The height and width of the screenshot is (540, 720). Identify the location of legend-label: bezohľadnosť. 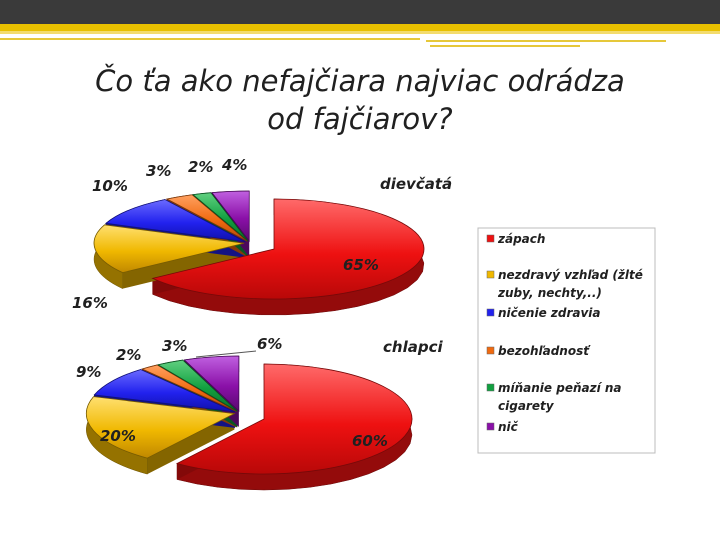
(544, 351).